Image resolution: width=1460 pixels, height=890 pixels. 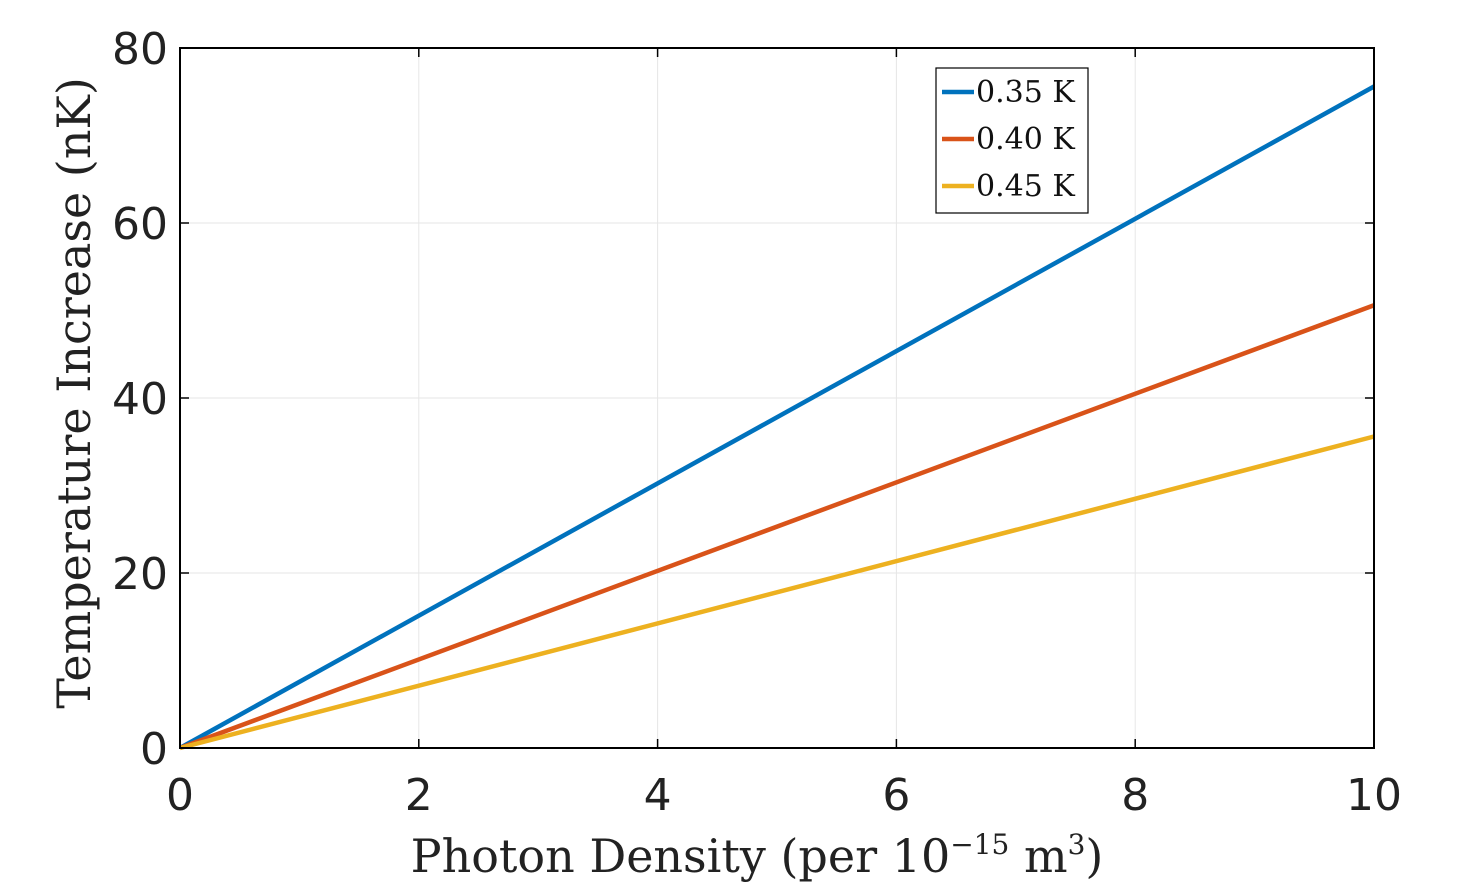 I want to click on y-tick-label: 80, so click(x=140, y=49).